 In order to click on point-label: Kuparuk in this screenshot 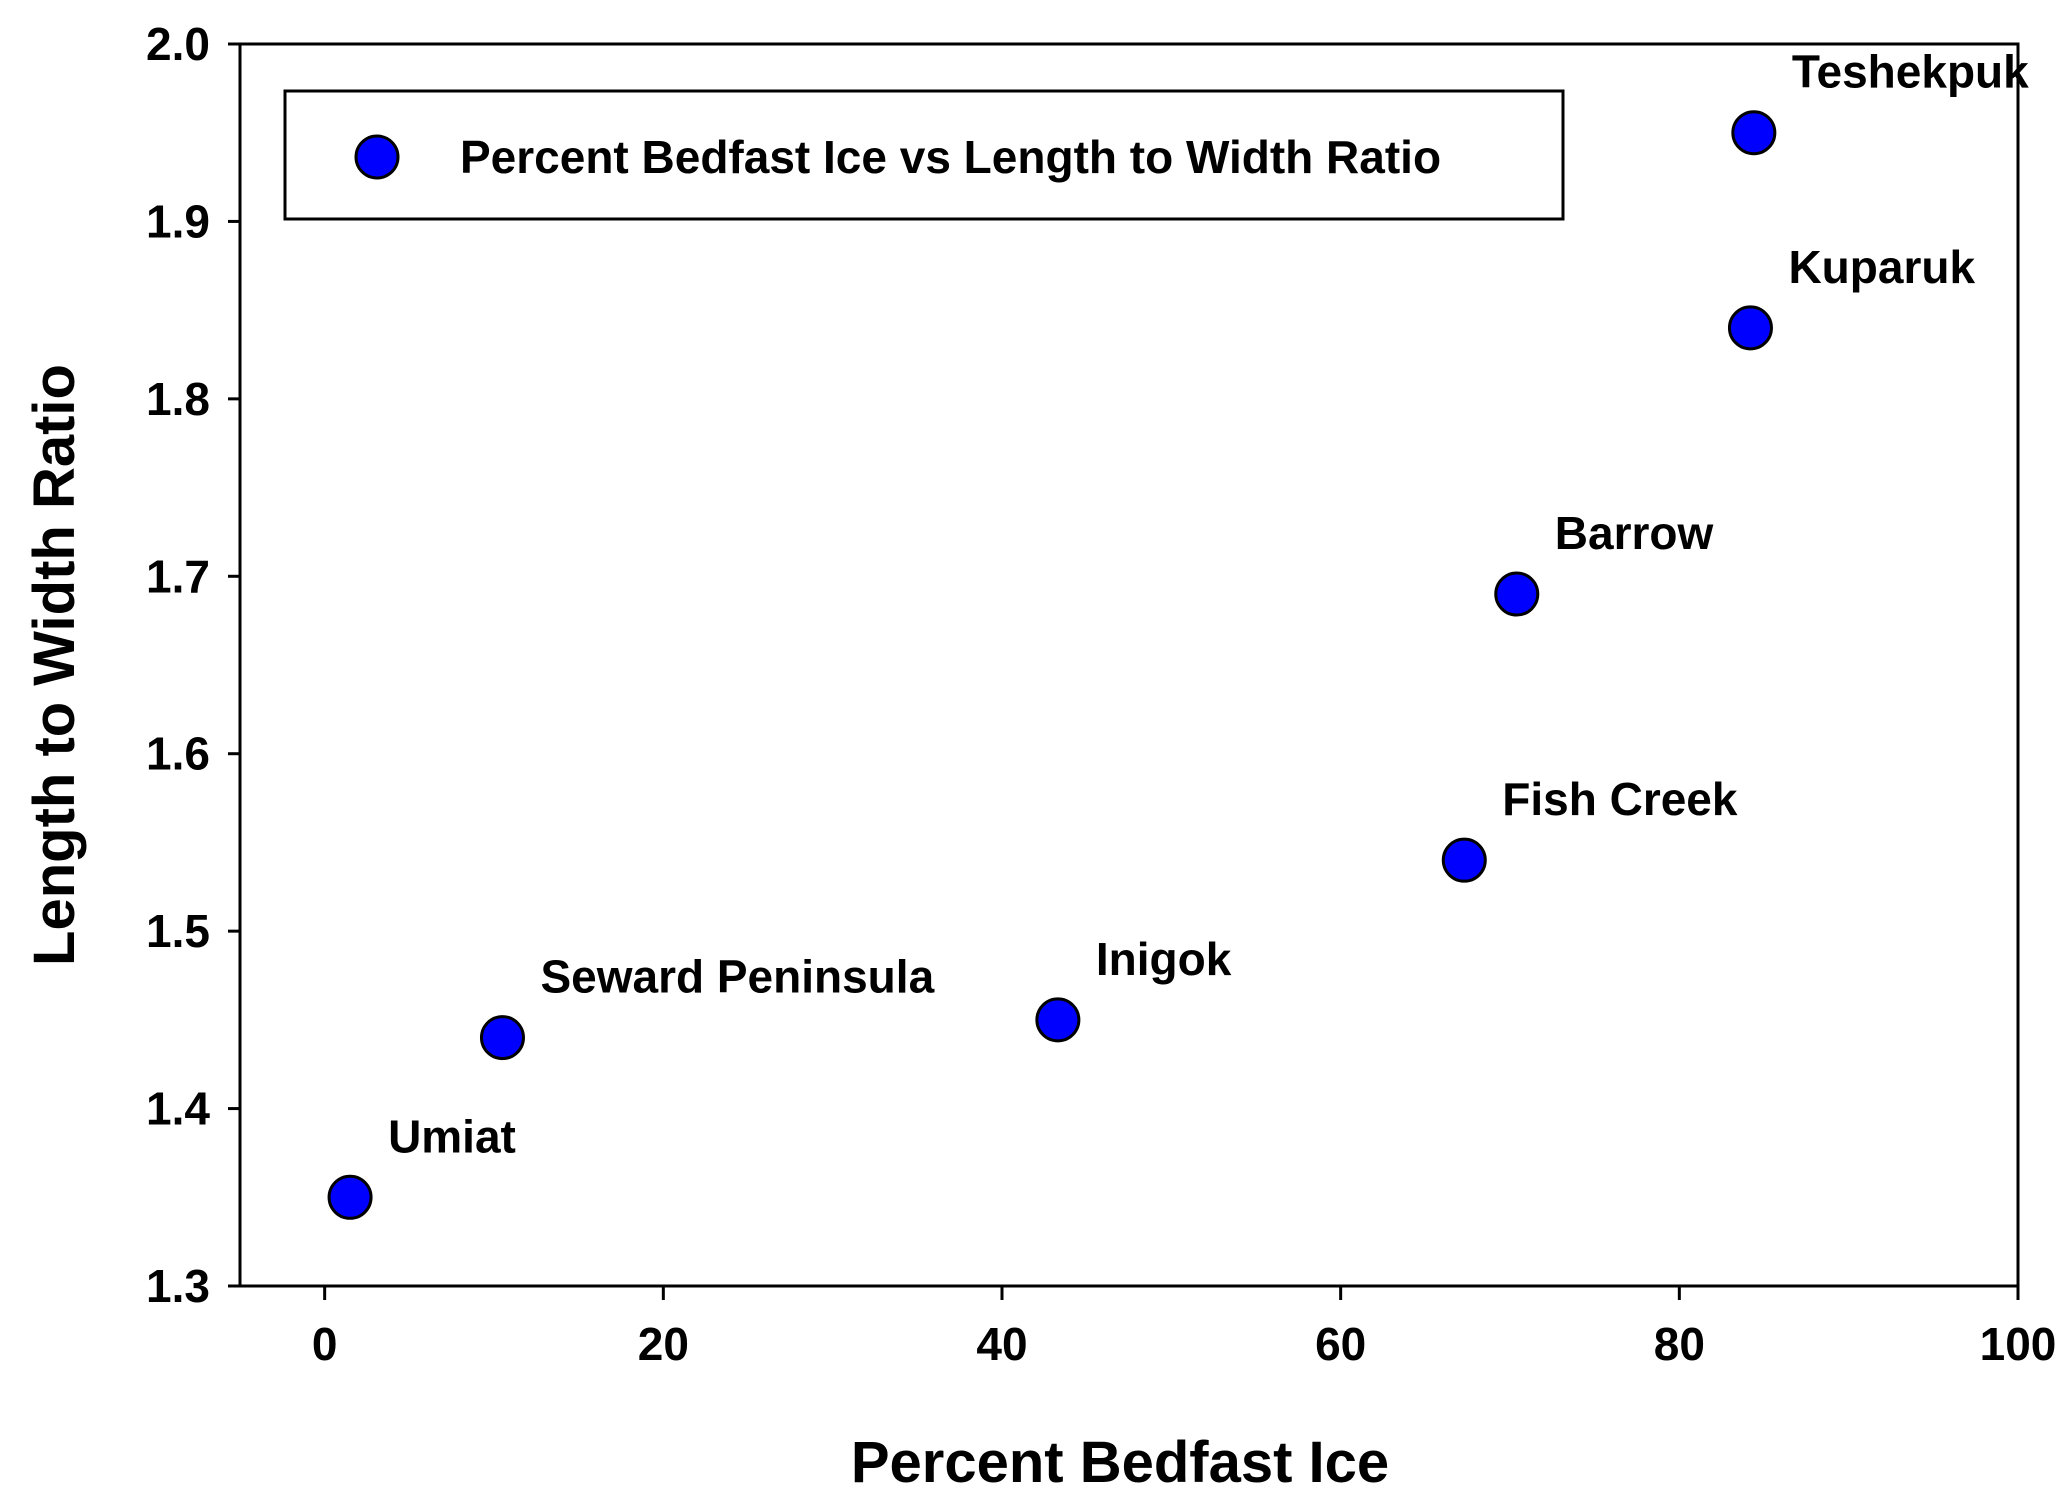, I will do `click(1881, 267)`.